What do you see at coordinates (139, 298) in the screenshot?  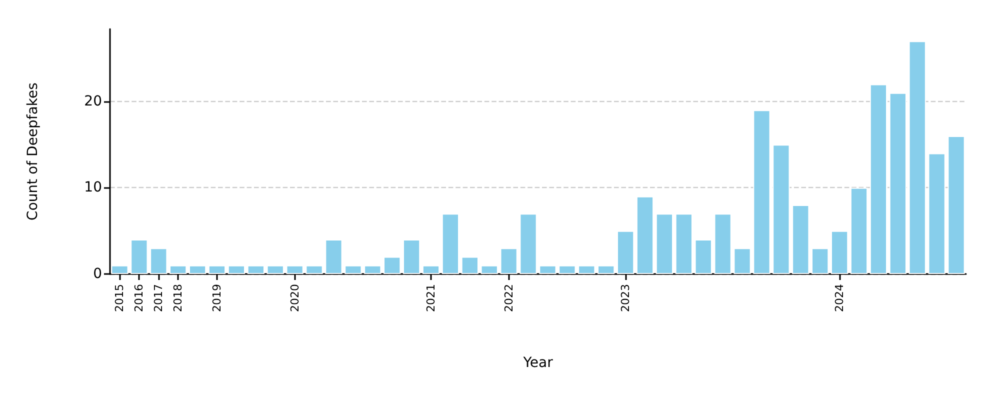 I see `x-tick-label: 2016` at bounding box center [139, 298].